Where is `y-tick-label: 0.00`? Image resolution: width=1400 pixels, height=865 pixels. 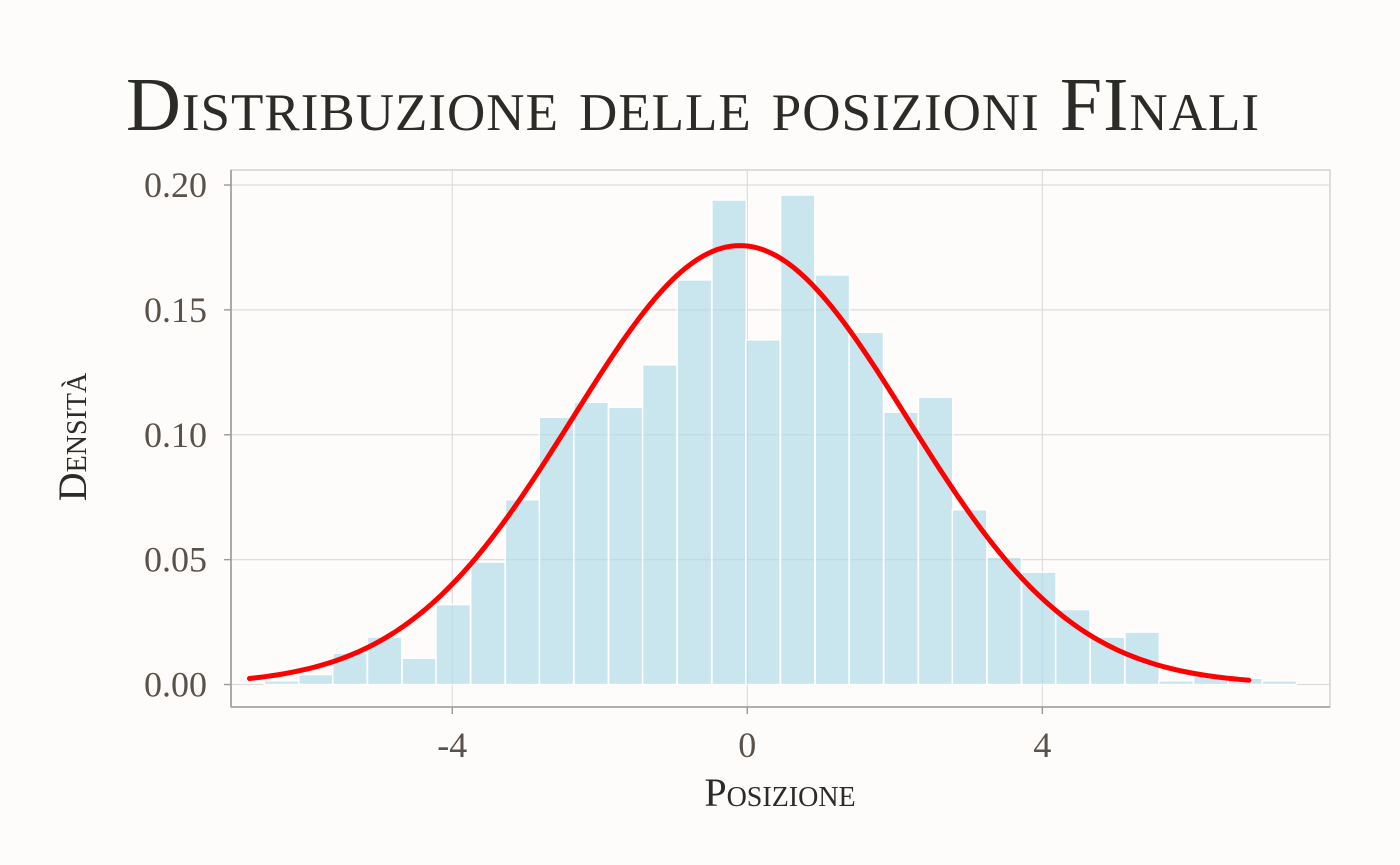
y-tick-label: 0.00 is located at coordinates (175, 685).